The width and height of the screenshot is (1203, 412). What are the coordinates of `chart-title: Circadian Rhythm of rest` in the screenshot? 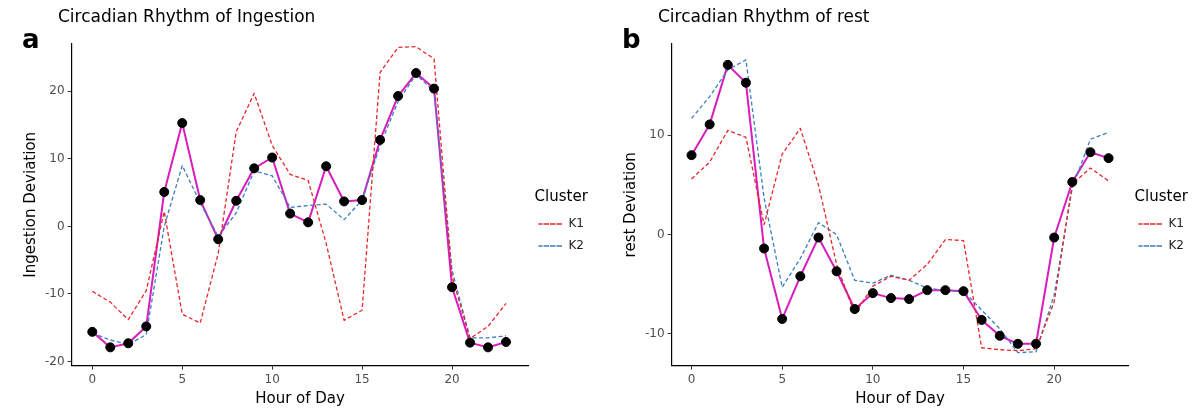 It's located at (764, 16).